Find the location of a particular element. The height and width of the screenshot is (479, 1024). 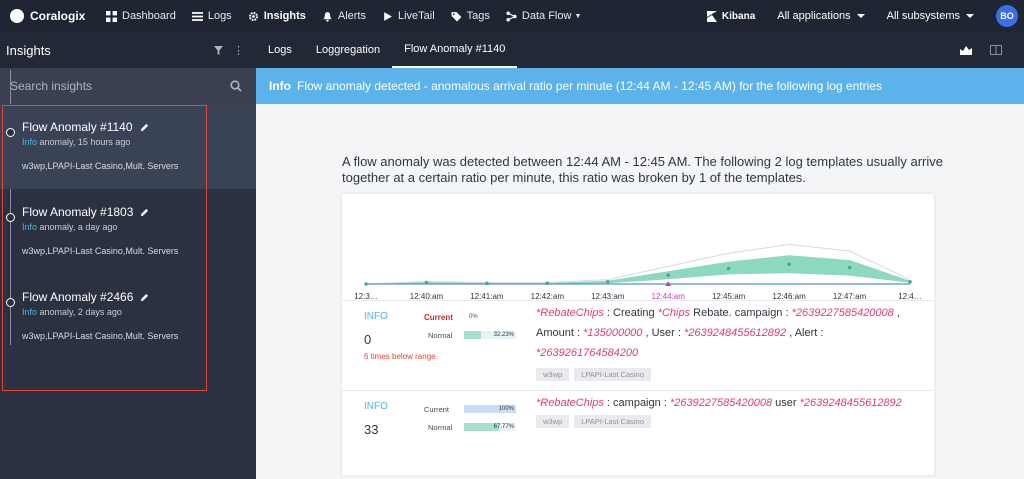

applications-dropdown: All applications is located at coordinates (821, 16).